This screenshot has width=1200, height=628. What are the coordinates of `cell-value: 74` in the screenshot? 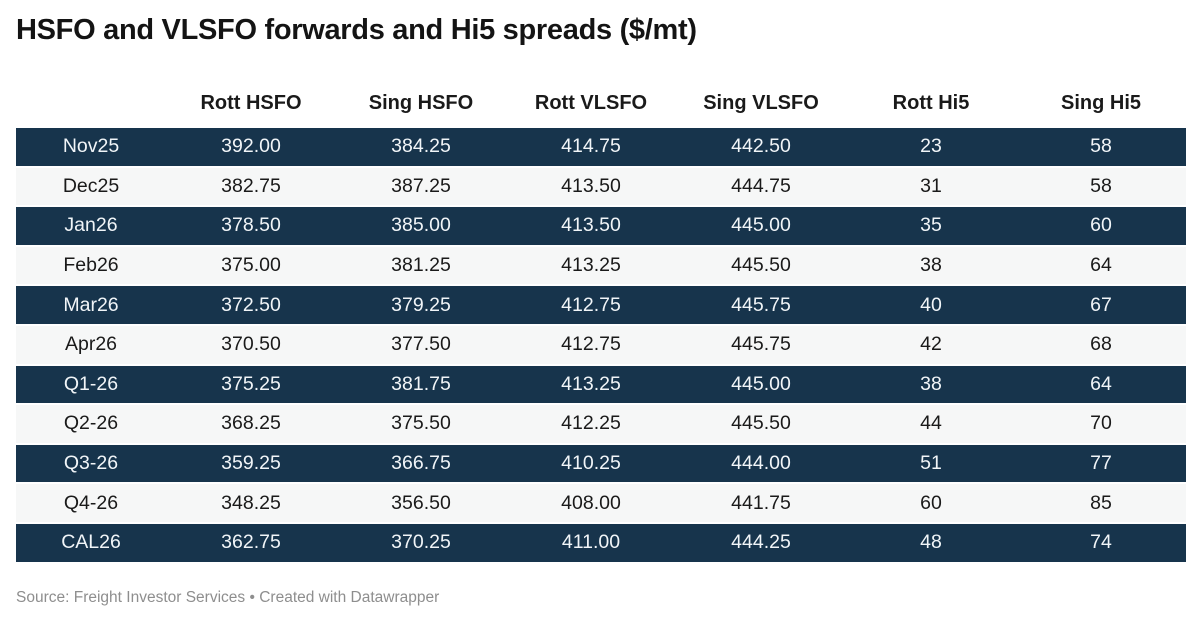 It's located at (1101, 541).